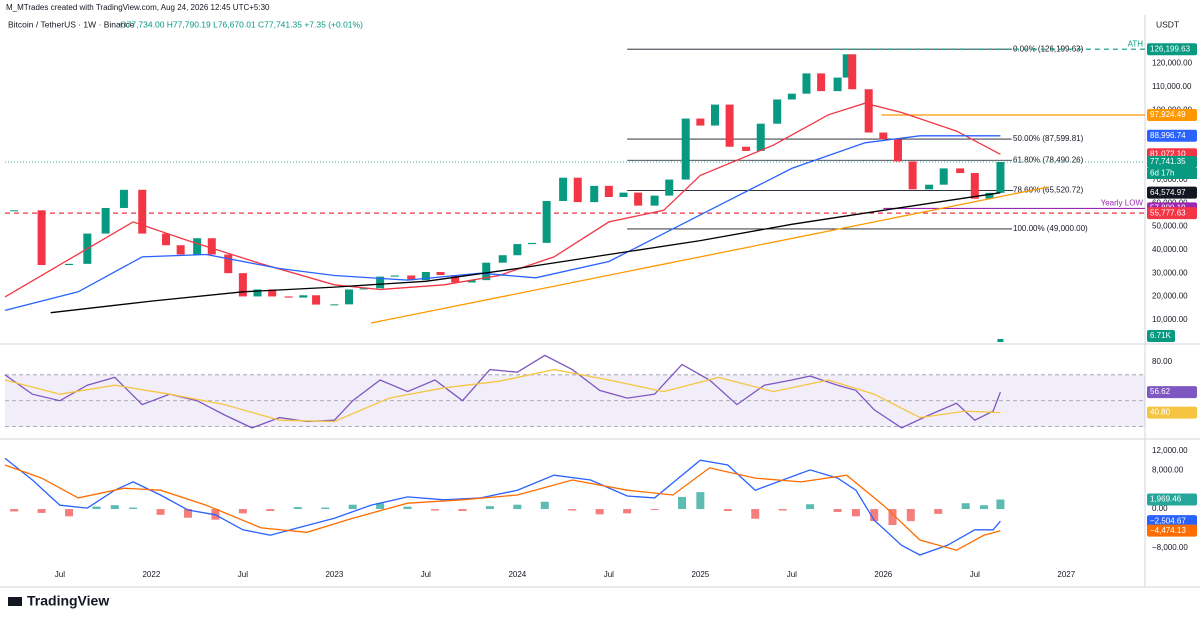 The height and width of the screenshot is (619, 1200). Describe the element at coordinates (1162, 173) in the screenshot. I see `countdown: 6d 17h` at that location.